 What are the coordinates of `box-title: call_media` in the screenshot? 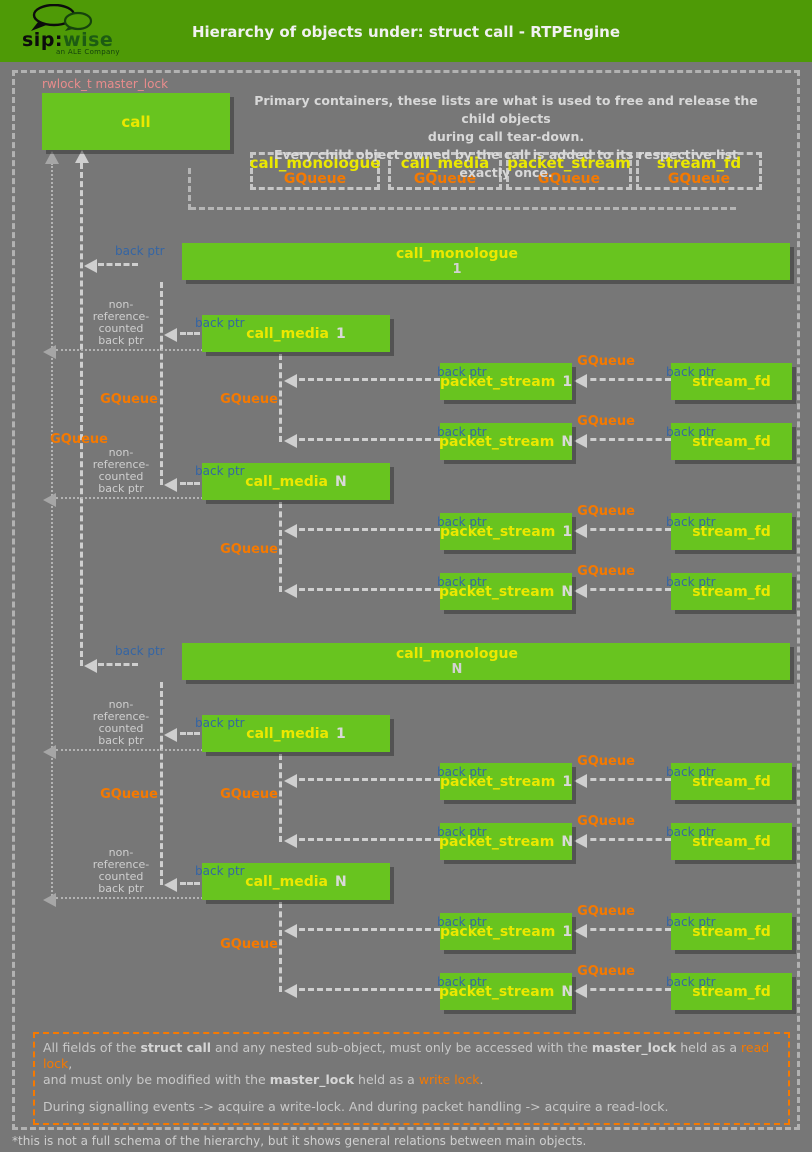 It's located at (286, 481).